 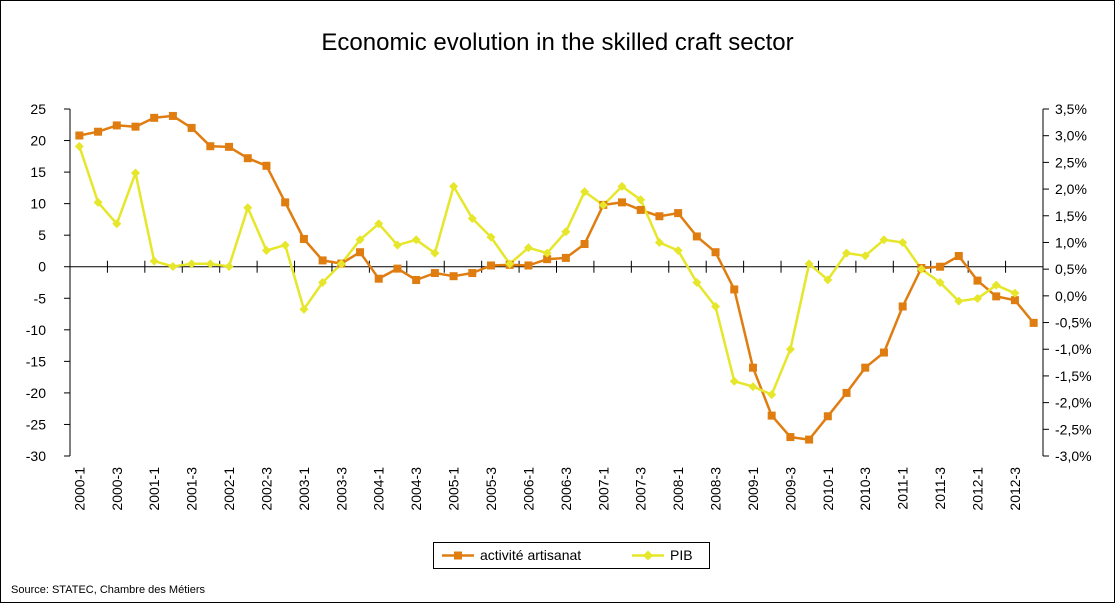 What do you see at coordinates (531, 555) in the screenshot?
I see `legend-label-activite: activité artisanat` at bounding box center [531, 555].